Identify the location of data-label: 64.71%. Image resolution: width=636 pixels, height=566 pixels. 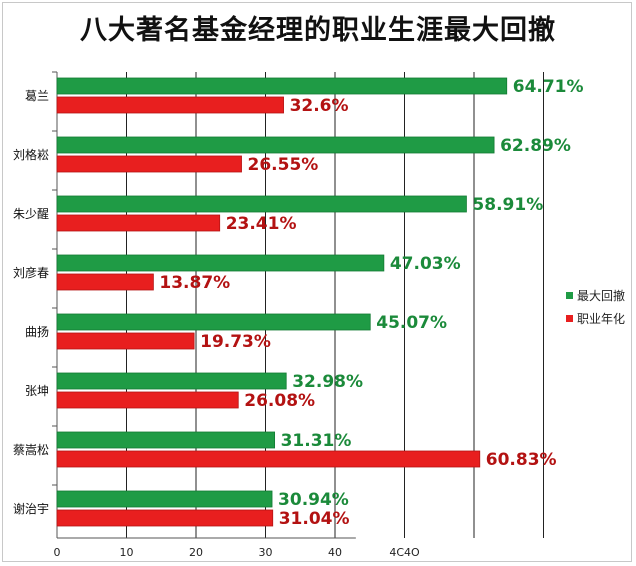
(548, 87).